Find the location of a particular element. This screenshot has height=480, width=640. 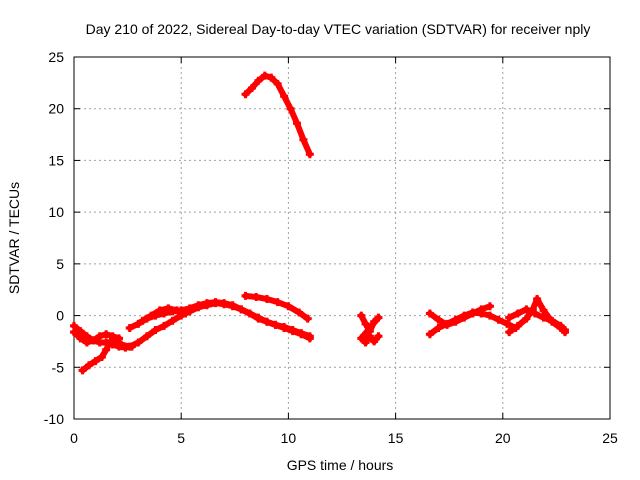

data-trace-segment is located at coordinates (370, 328).